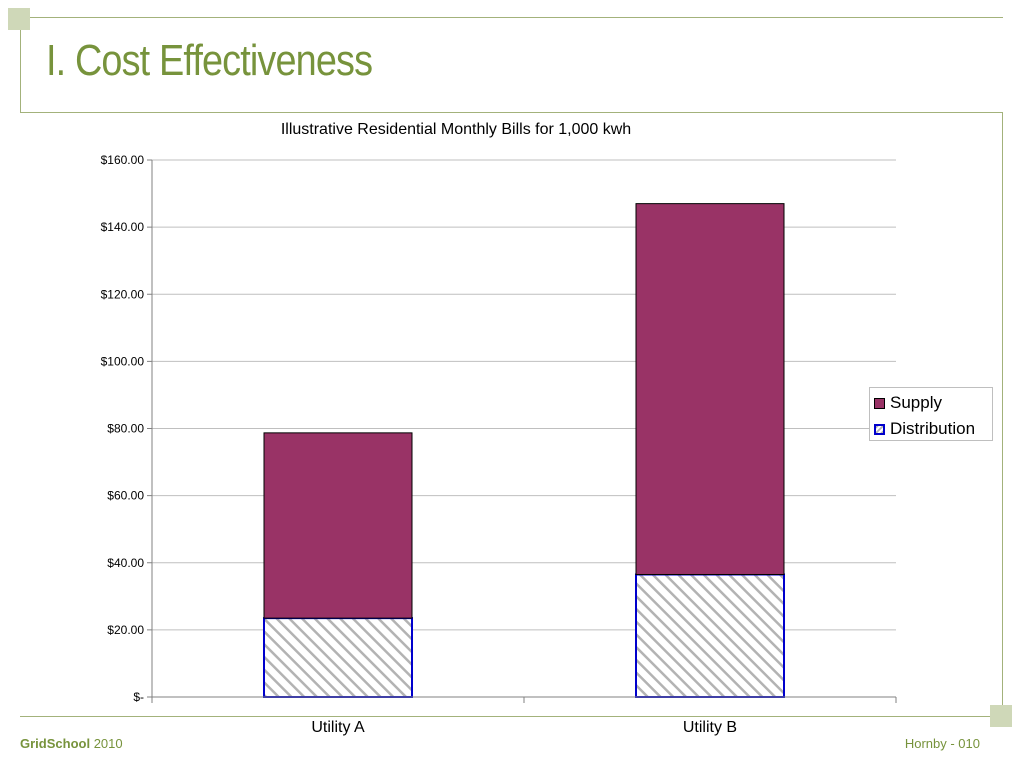 The width and height of the screenshot is (1024, 768). What do you see at coordinates (338, 727) in the screenshot?
I see `x-tick-label: Utility A` at bounding box center [338, 727].